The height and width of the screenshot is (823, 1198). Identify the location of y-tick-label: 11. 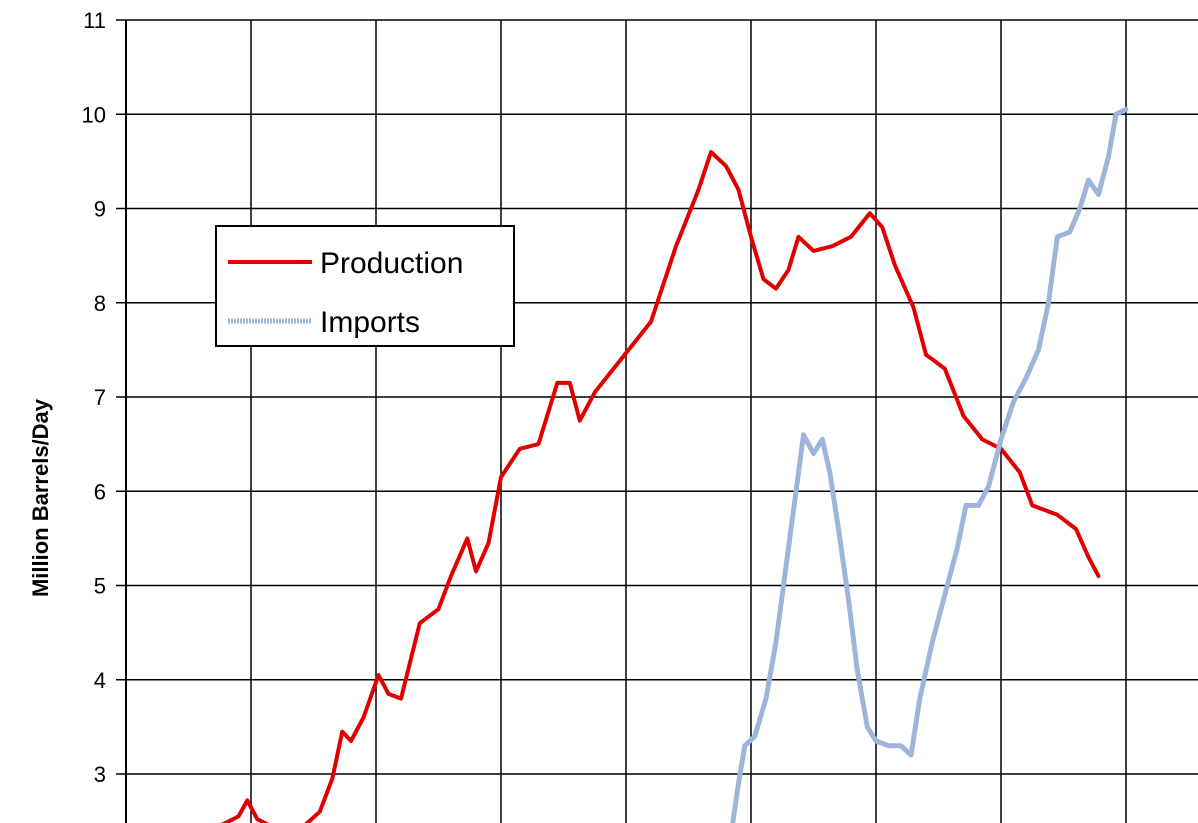
(94, 20).